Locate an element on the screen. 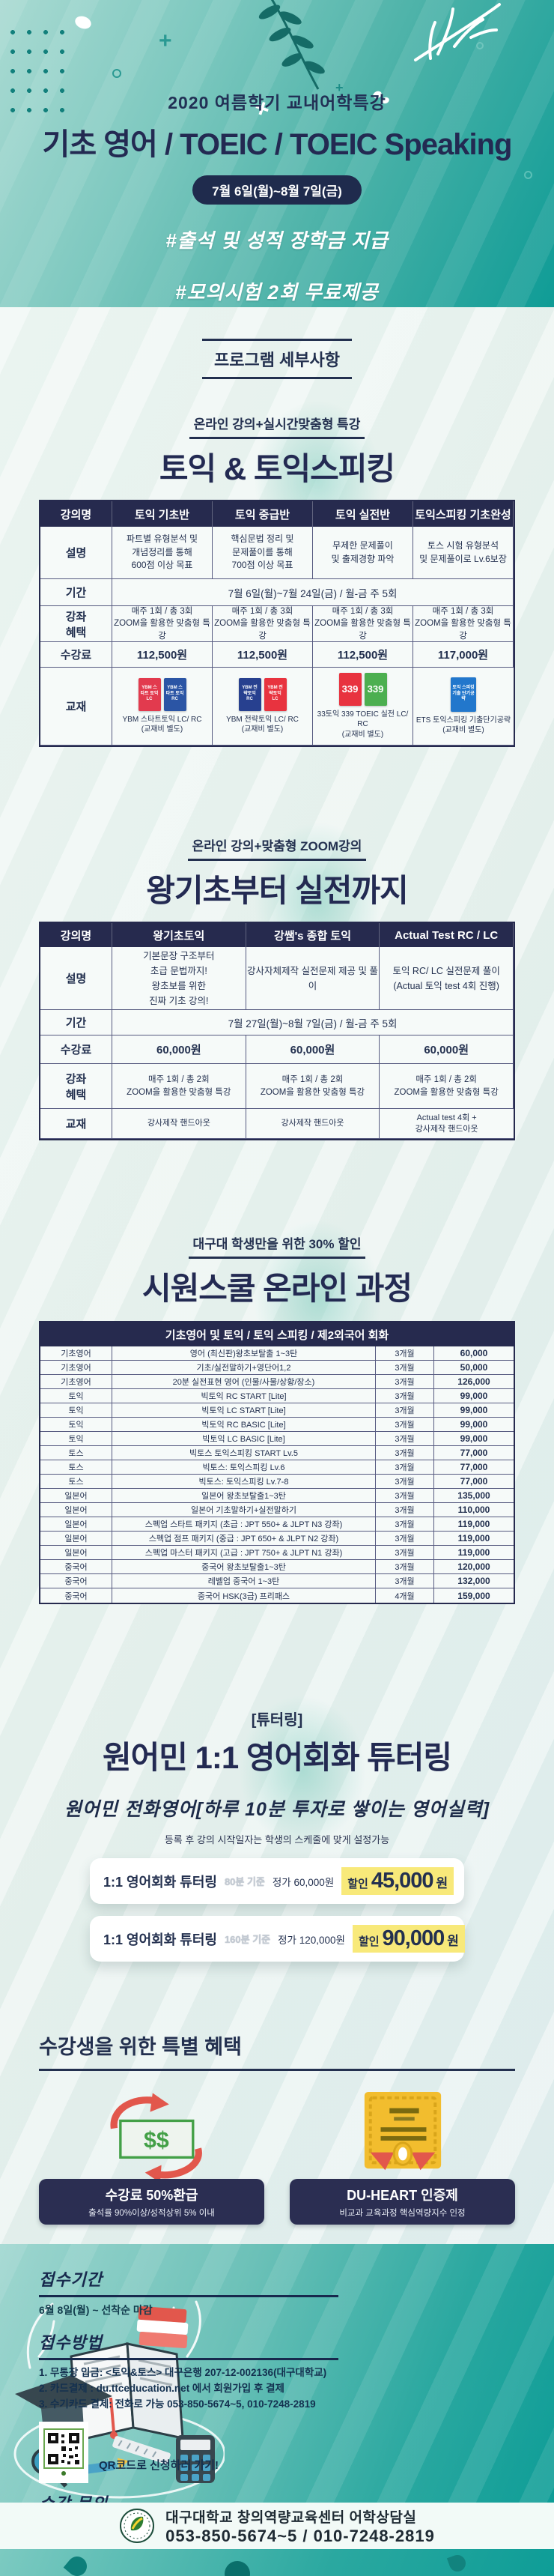 The image size is (554, 2576). tutoring-course-name: 1:1 영어회화 튜터링 is located at coordinates (160, 1882).